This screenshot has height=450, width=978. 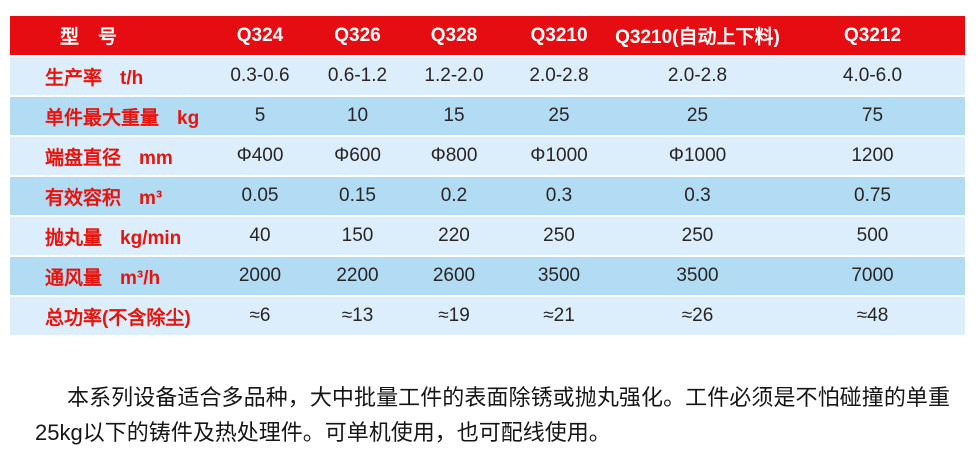 What do you see at coordinates (260, 196) in the screenshot?
I see `spec-value: 0.05` at bounding box center [260, 196].